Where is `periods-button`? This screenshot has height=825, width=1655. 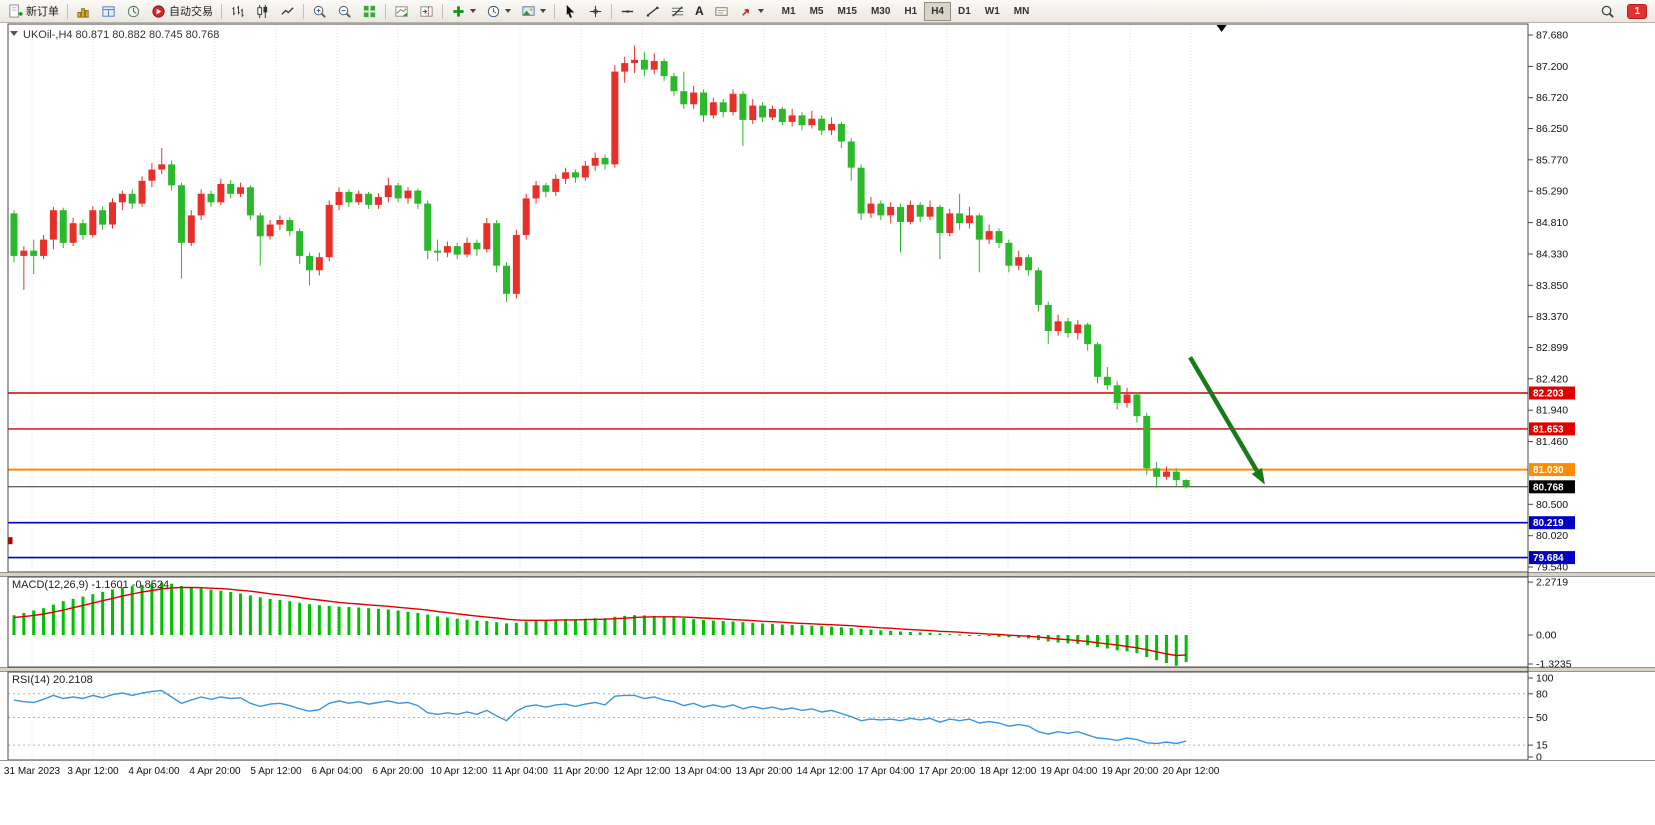 periods-button is located at coordinates (498, 11).